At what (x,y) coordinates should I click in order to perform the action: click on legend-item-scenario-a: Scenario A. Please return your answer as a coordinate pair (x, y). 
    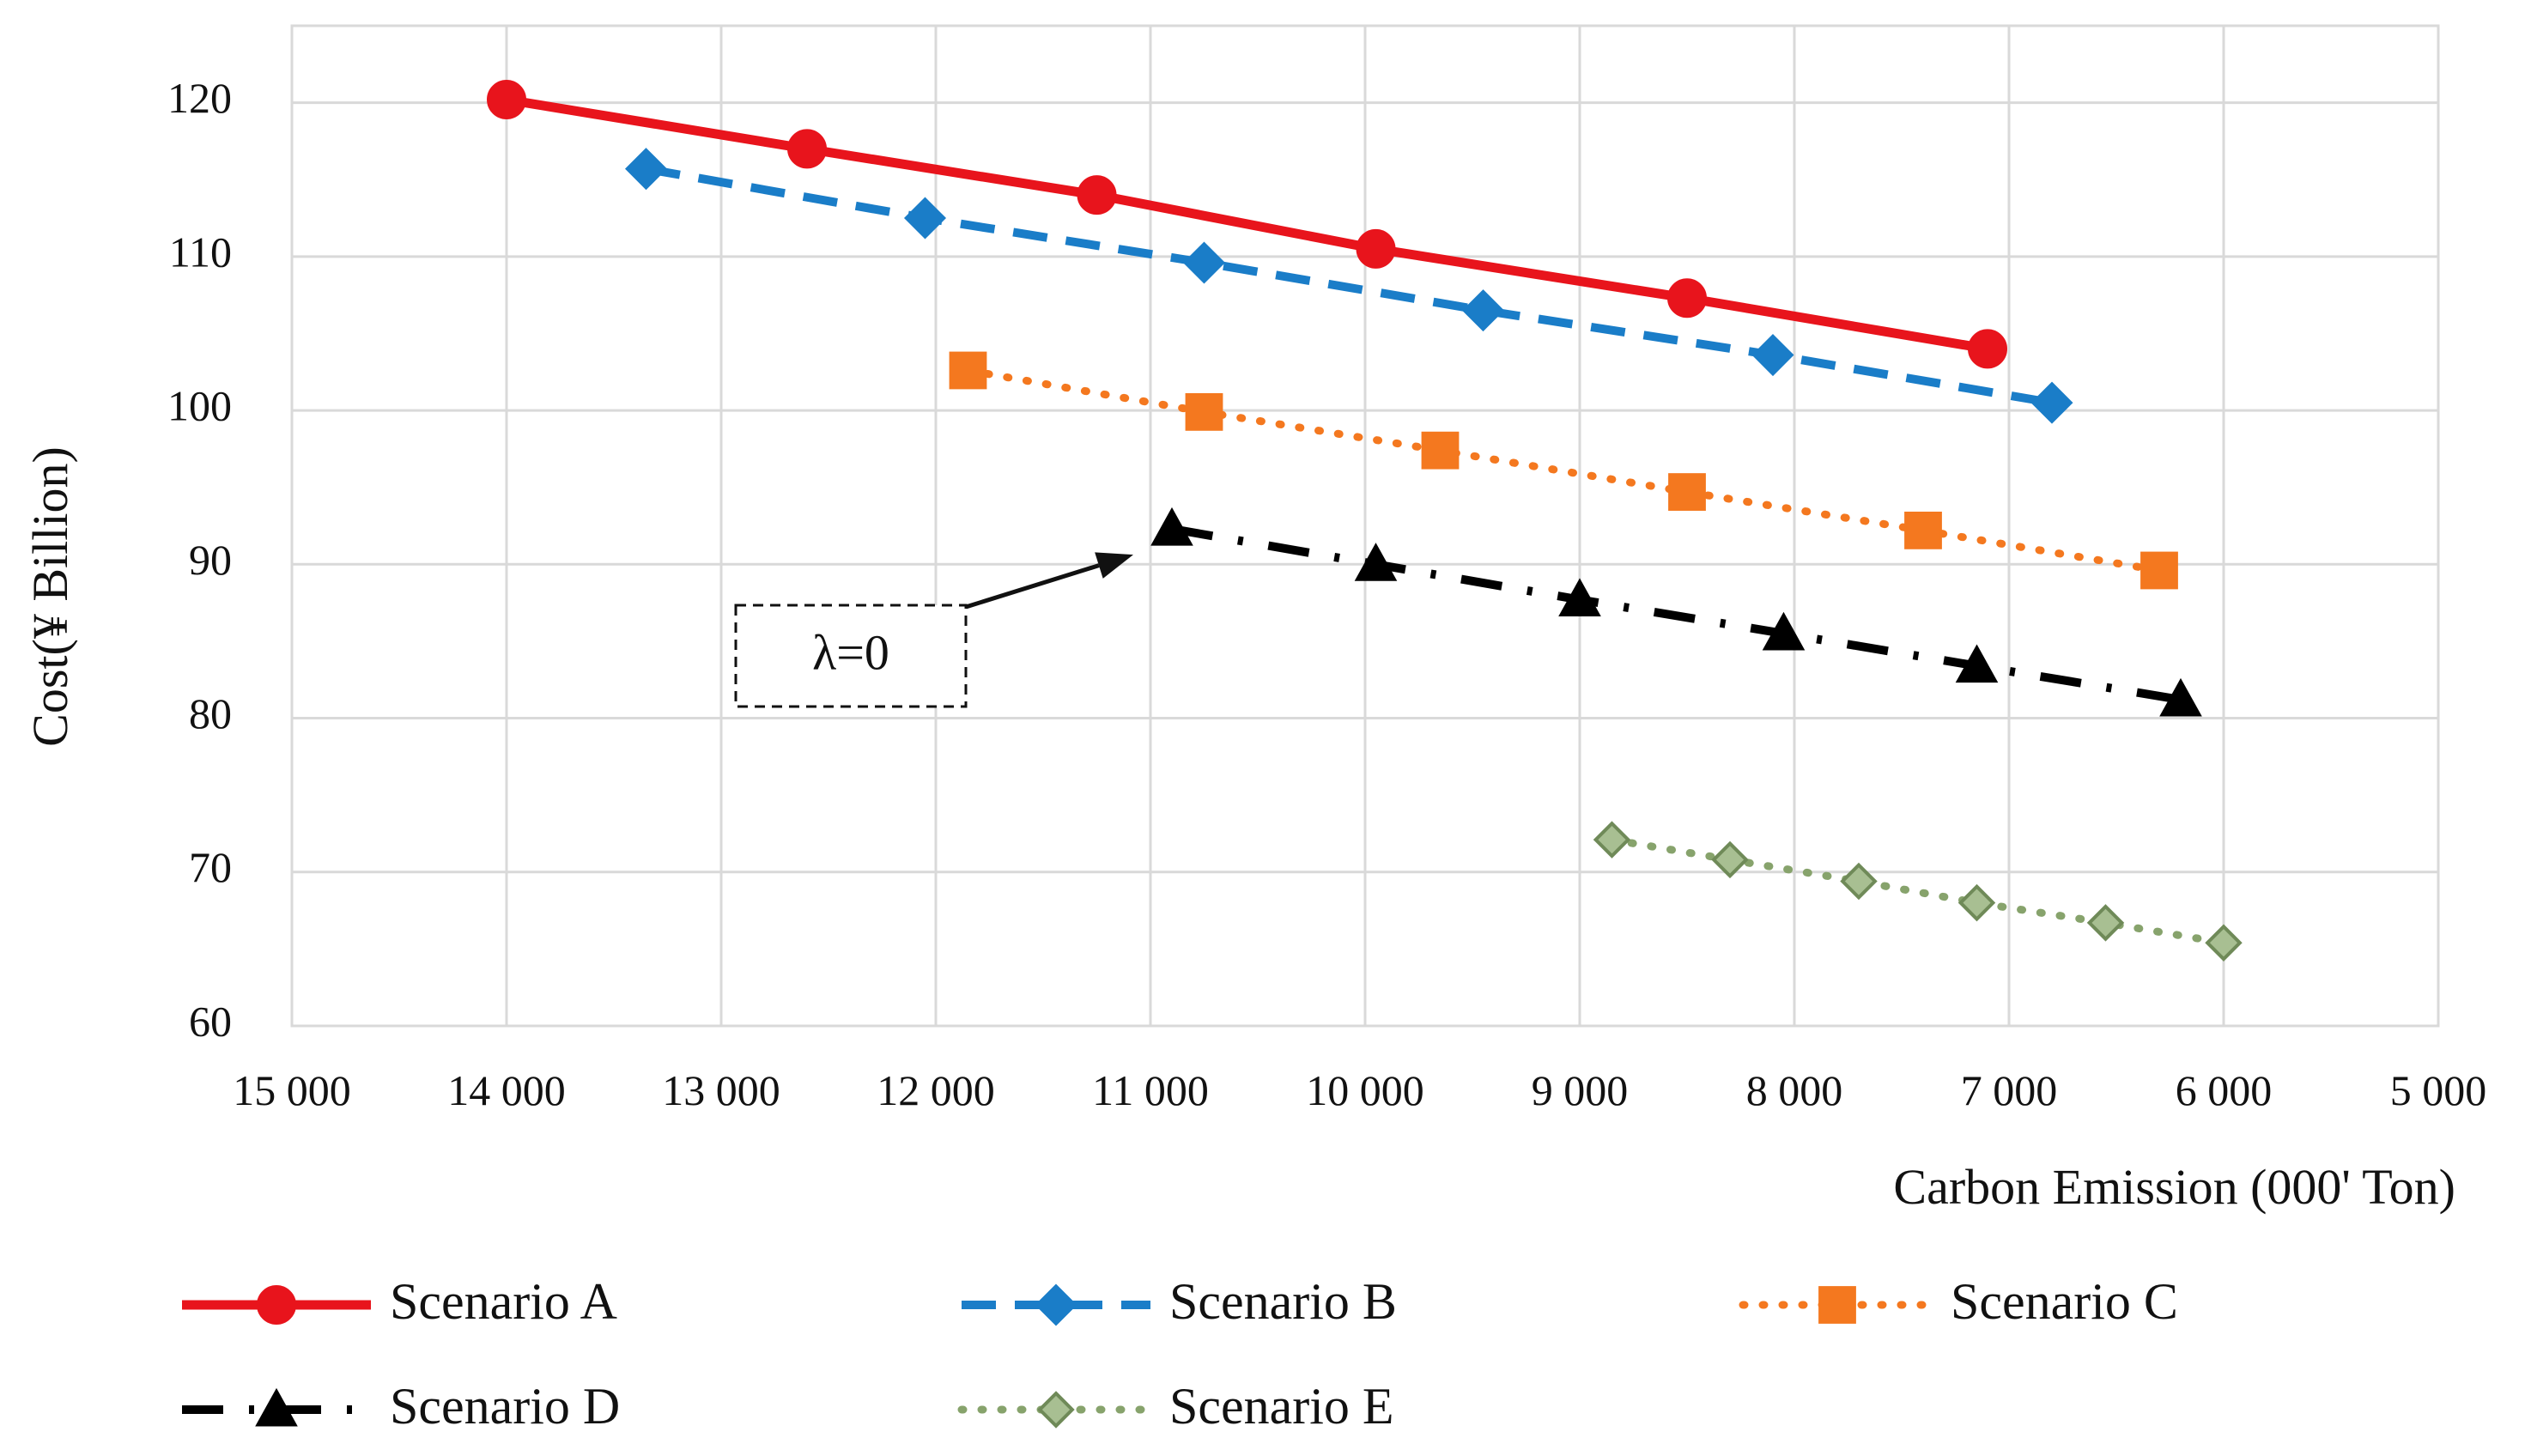
    Looking at the image, I should click on (399, 1302).